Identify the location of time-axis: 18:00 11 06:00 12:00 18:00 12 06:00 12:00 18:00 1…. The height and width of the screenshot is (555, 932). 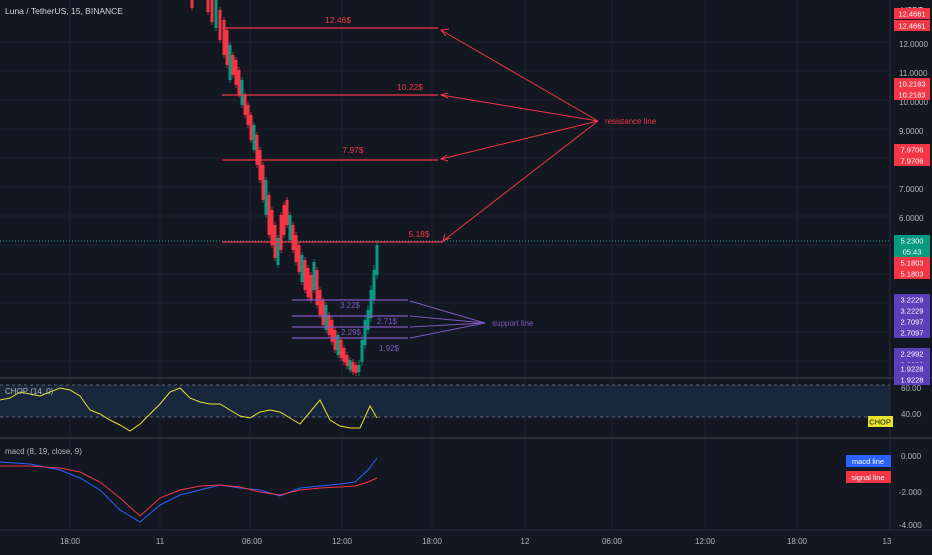
(476, 541).